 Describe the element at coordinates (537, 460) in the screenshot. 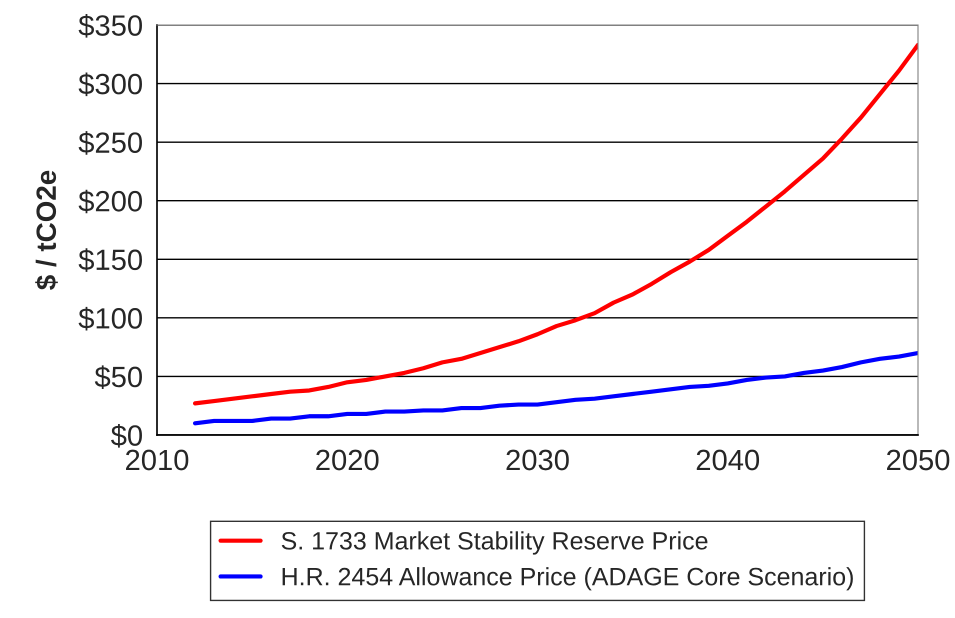

I see `x-tick-label: 2030` at that location.